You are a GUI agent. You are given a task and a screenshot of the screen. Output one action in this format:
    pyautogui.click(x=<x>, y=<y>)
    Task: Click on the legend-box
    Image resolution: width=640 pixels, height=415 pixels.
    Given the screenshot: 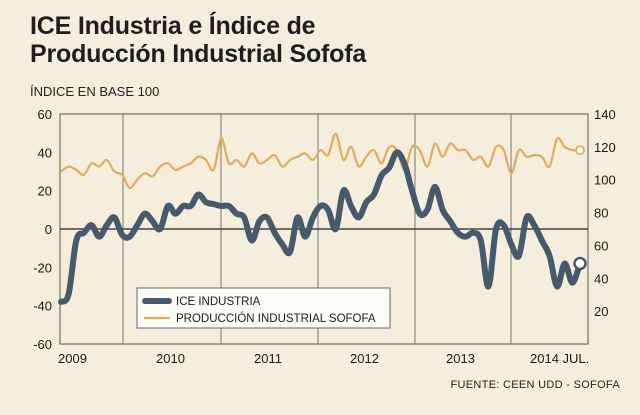 What is the action you would take?
    pyautogui.click(x=263, y=308)
    